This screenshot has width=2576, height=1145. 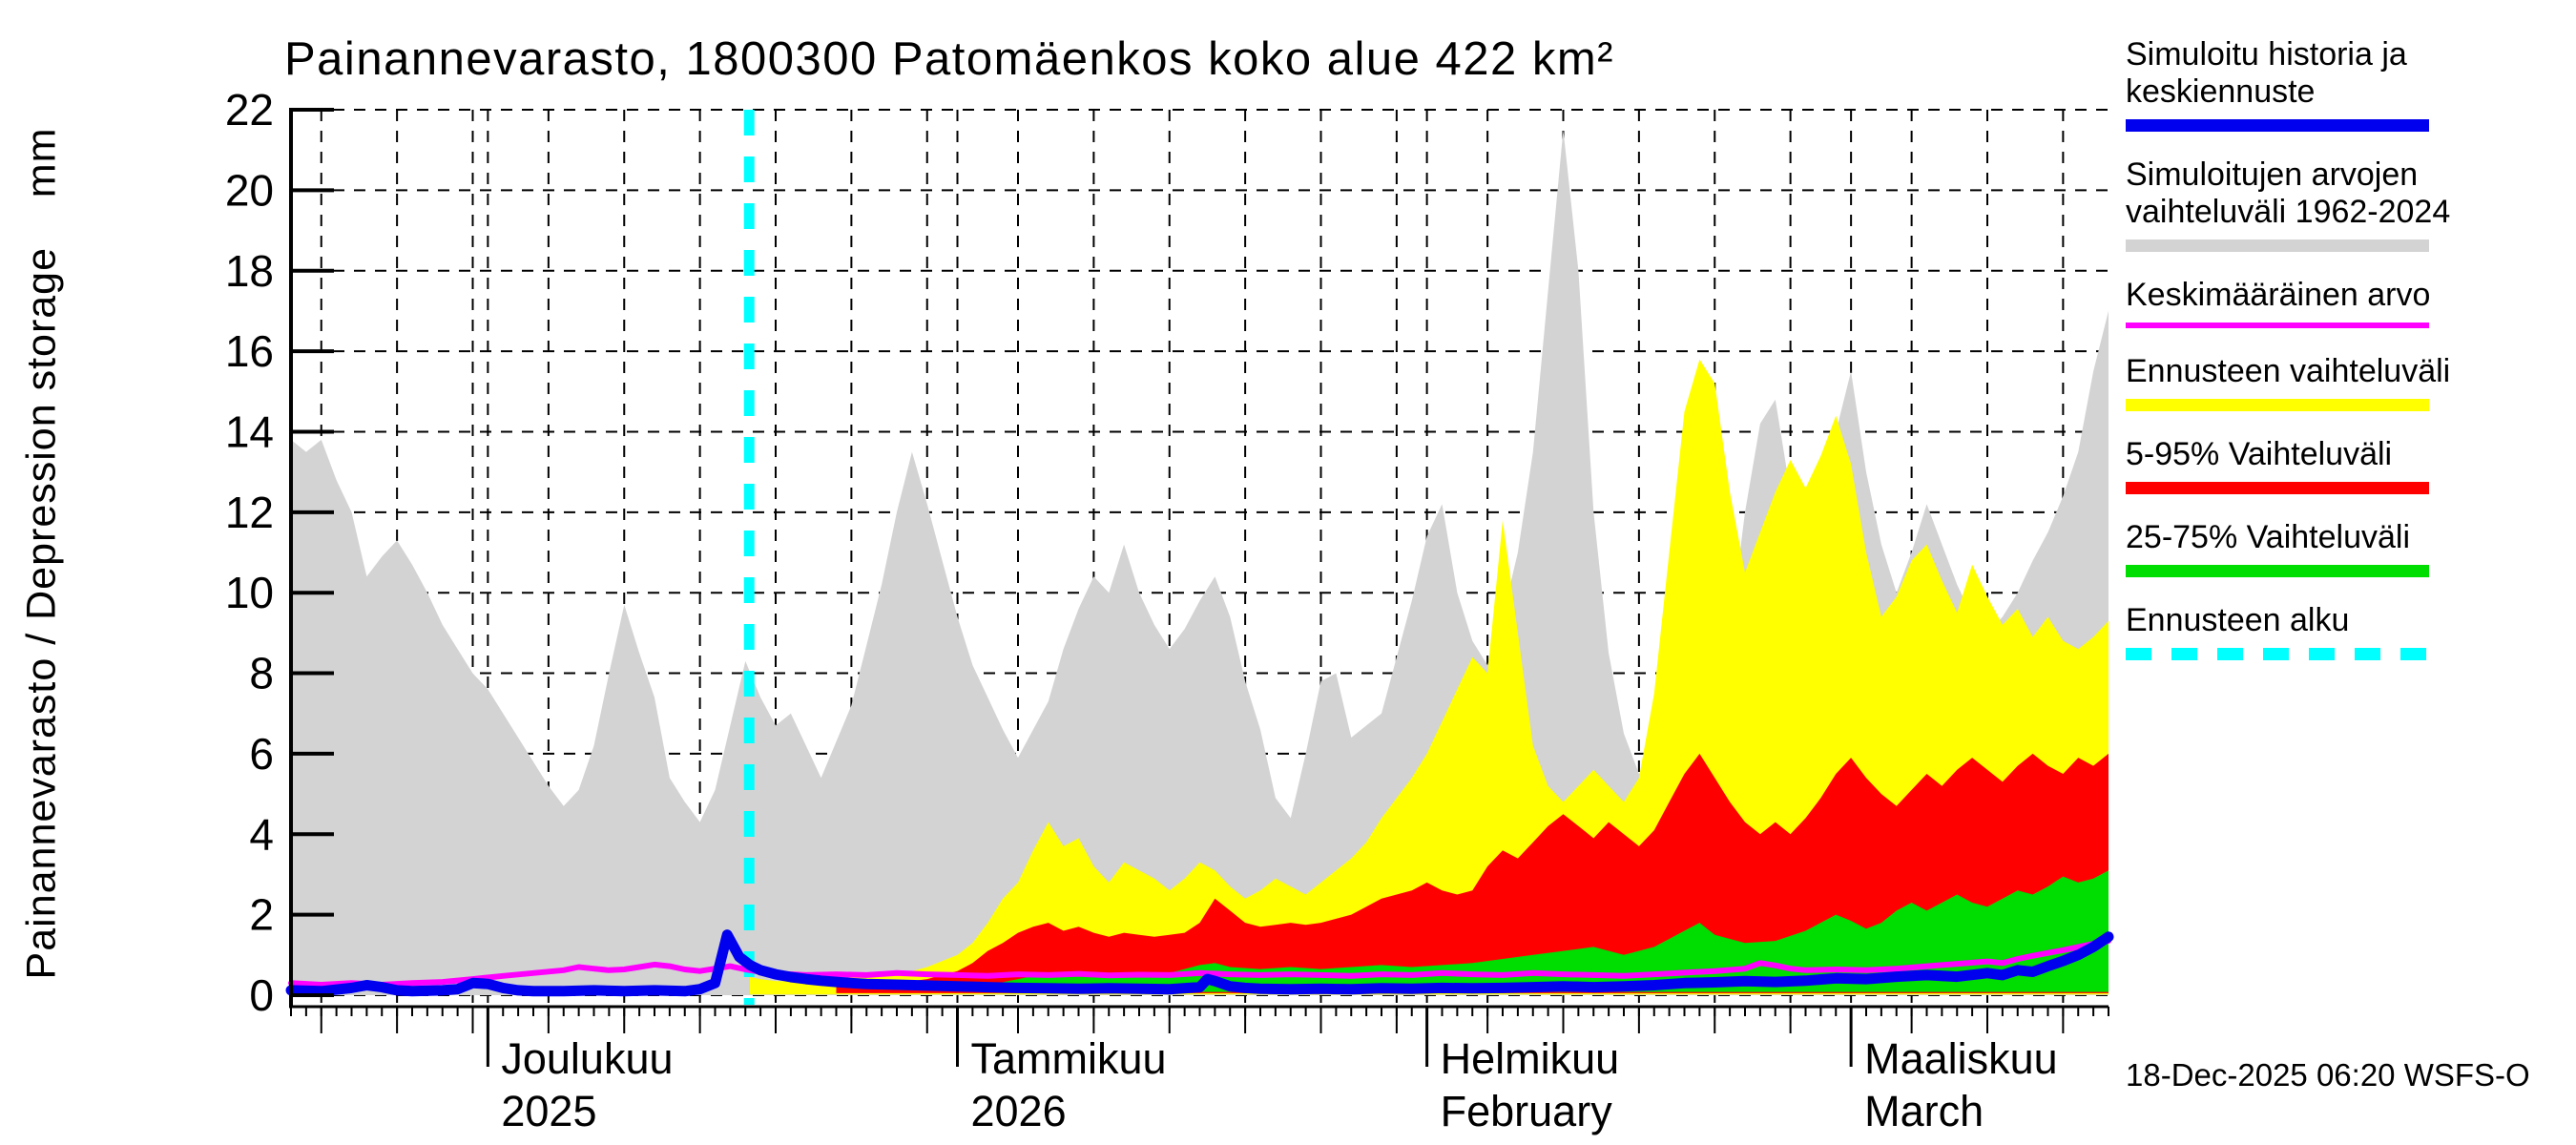 What do you see at coordinates (2328, 1075) in the screenshot?
I see `timestamp: 18-Dec-2025 06:20 WSFS-O` at bounding box center [2328, 1075].